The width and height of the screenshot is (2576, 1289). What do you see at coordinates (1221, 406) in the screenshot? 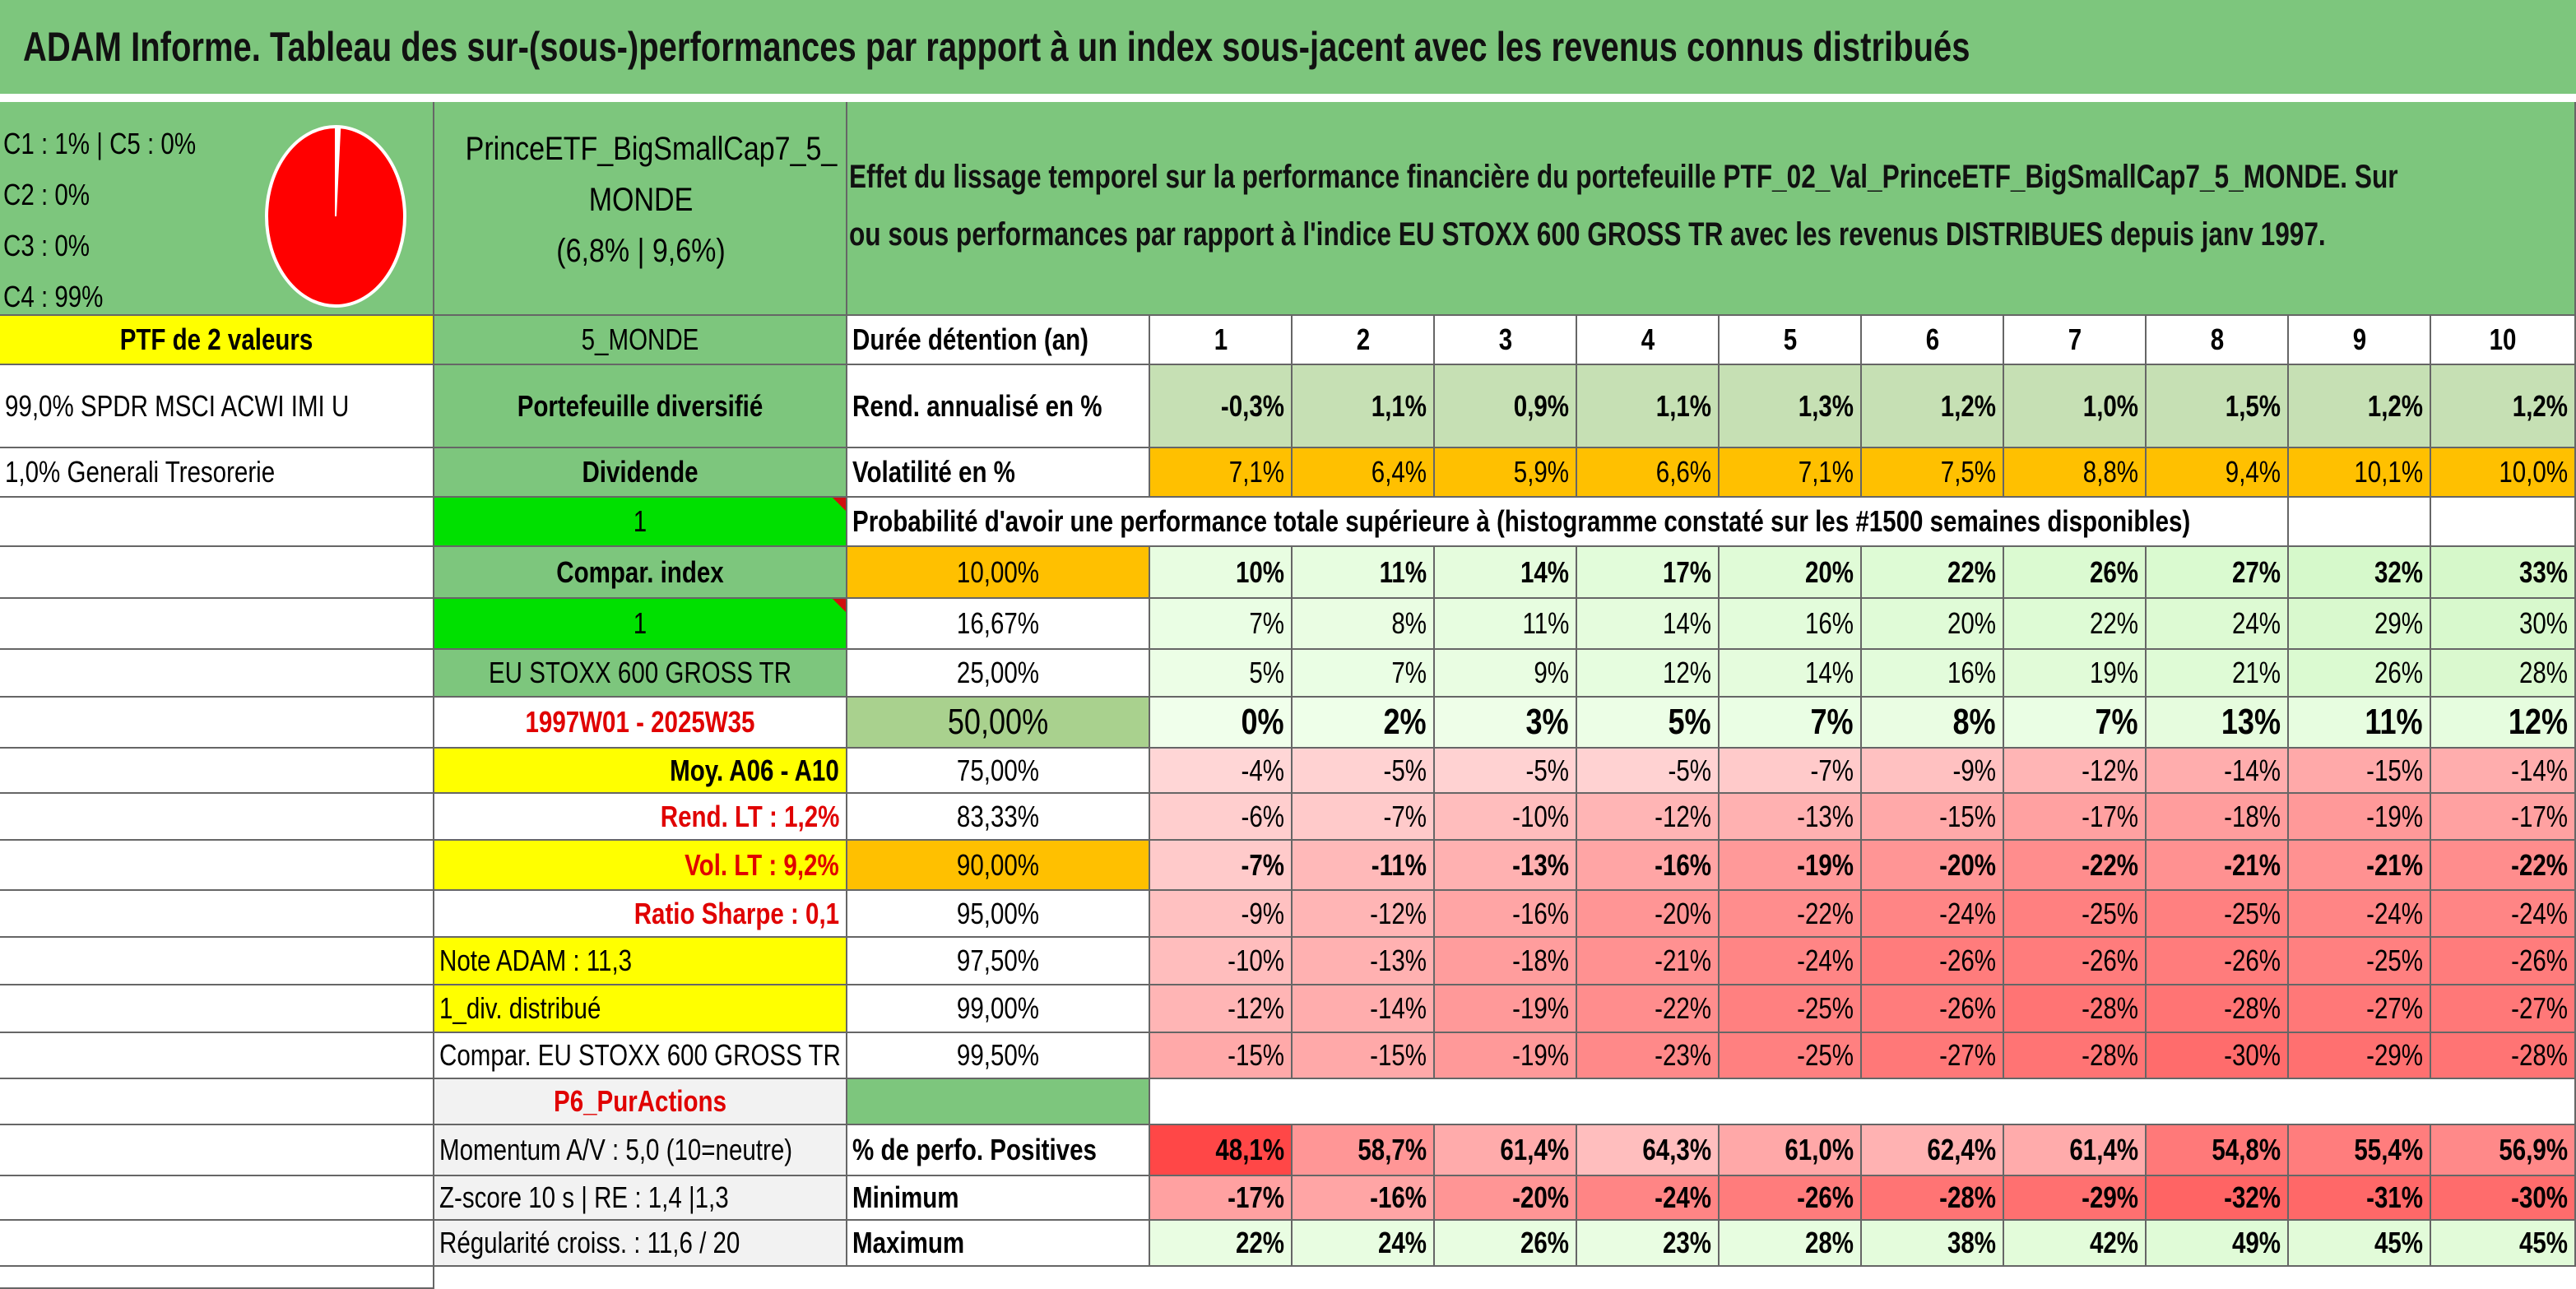
I see `return-value: -0,3%` at bounding box center [1221, 406].